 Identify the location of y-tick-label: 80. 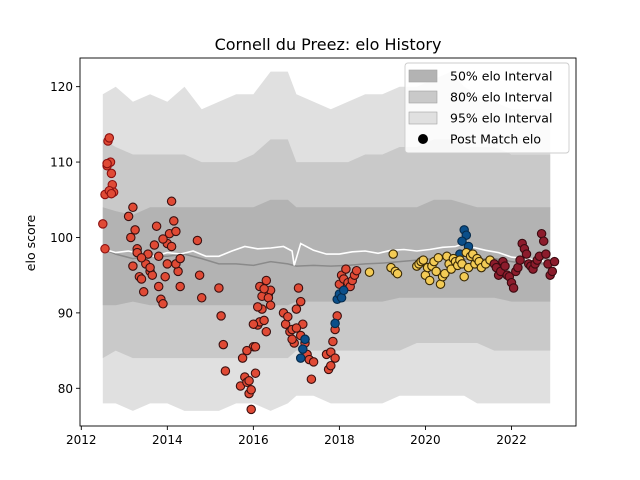
(65, 389).